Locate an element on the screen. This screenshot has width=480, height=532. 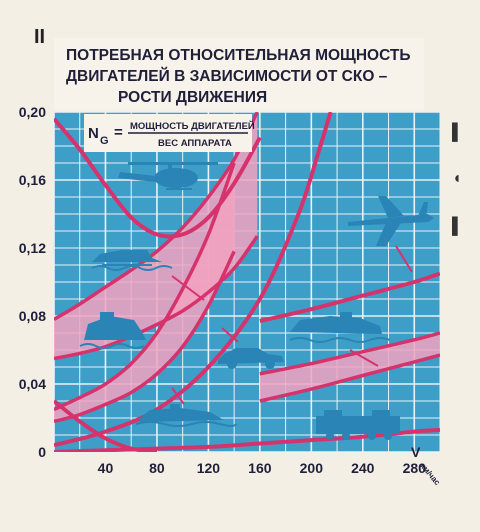
margin-mark-1: ▌ is located at coordinates (458, 132).